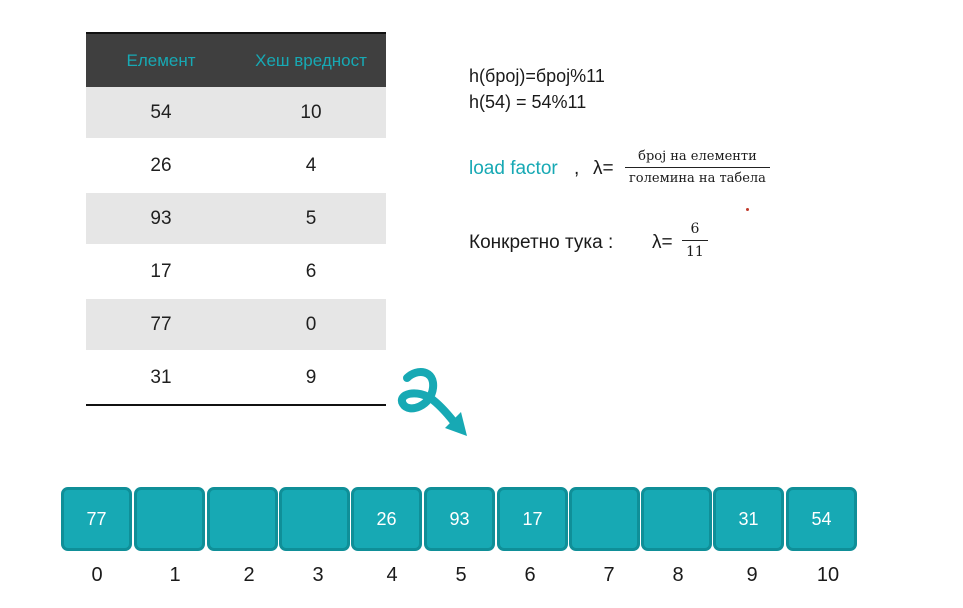 The width and height of the screenshot is (963, 608). I want to click on slot-index: 10, so click(828, 575).